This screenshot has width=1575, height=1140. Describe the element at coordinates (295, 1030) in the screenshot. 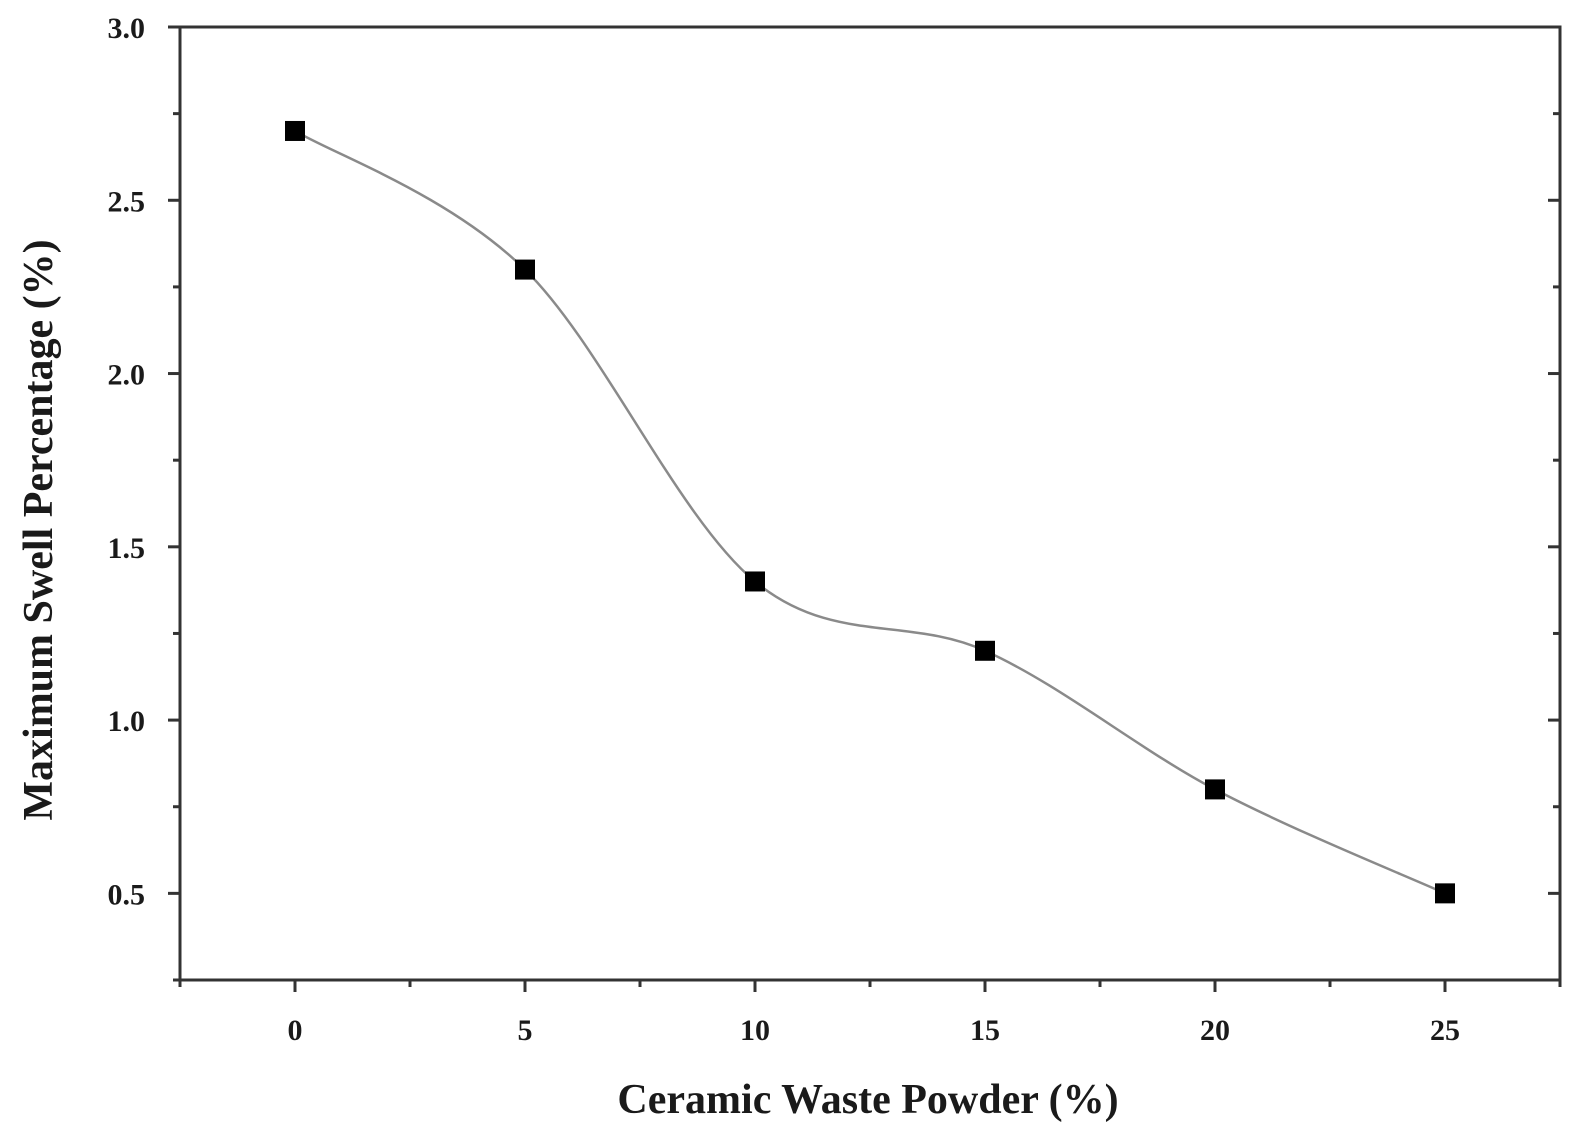

I see `x-tick-label: 0` at that location.